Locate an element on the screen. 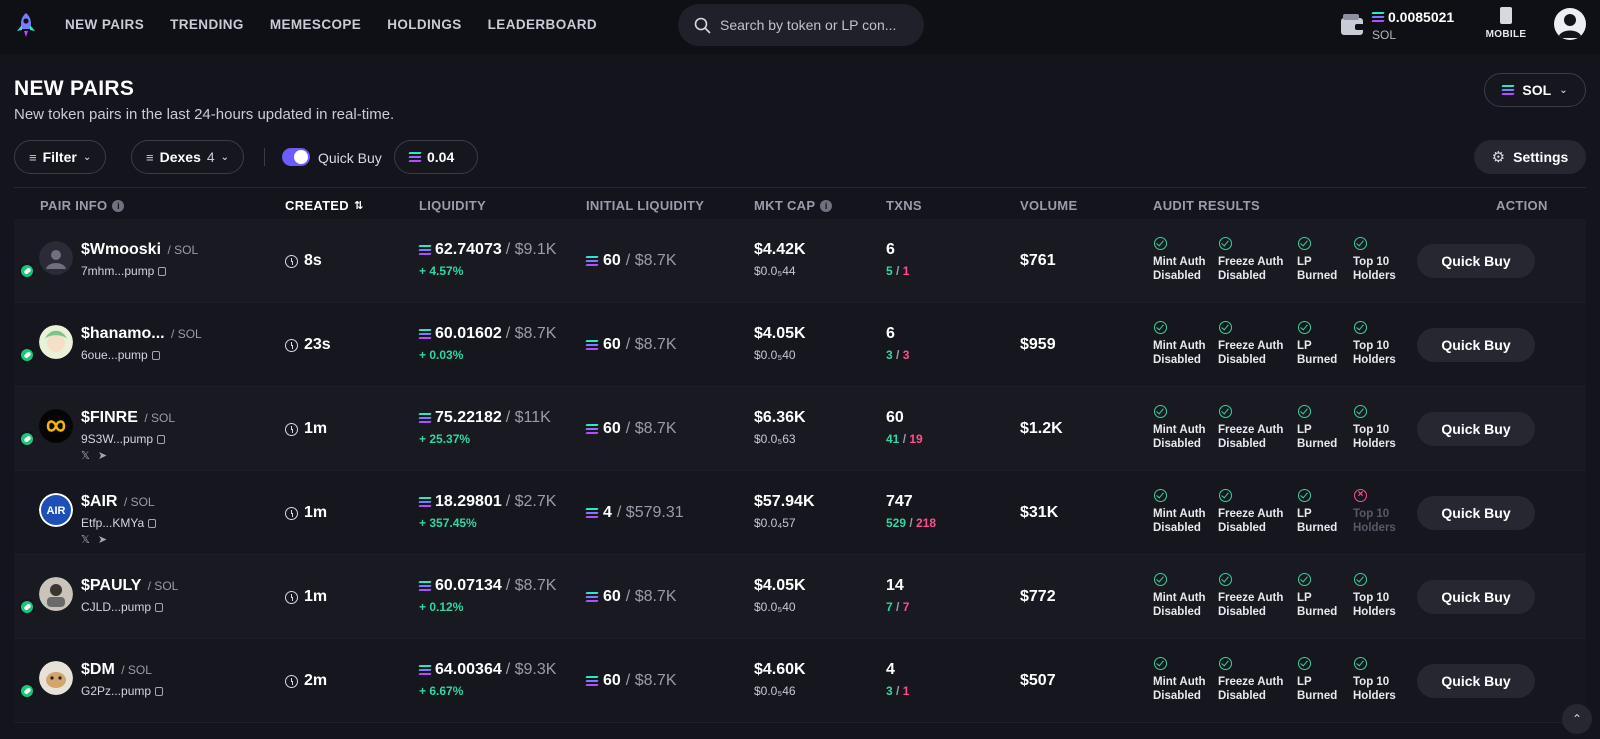 This screenshot has height=739, width=1600. nav-link-trending: TRENDING is located at coordinates (207, 24).